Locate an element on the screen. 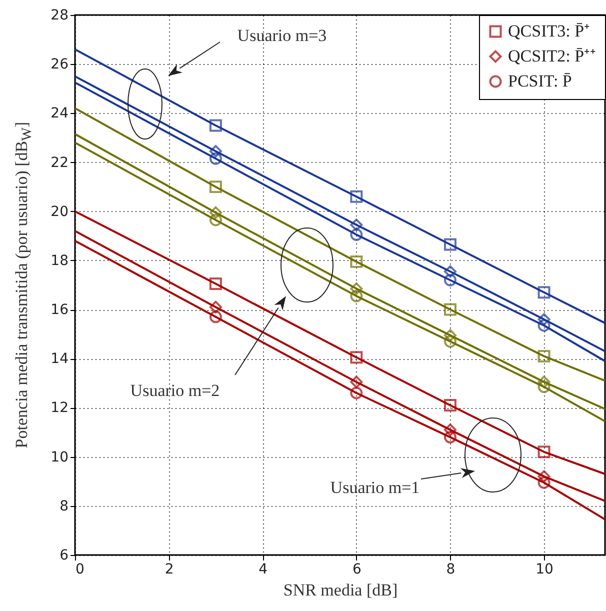  y-tick-label: 18 is located at coordinates (59, 260).